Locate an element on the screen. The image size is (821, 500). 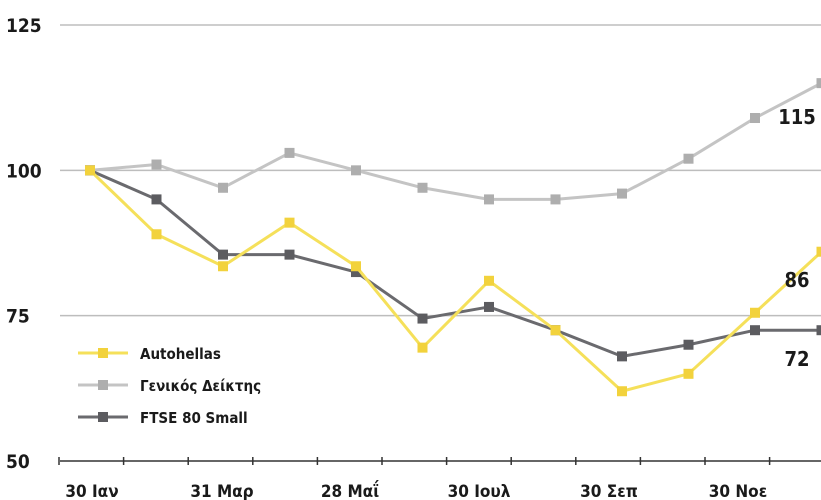
x-tick-label: 30 Ιουλ is located at coordinates (479, 491).